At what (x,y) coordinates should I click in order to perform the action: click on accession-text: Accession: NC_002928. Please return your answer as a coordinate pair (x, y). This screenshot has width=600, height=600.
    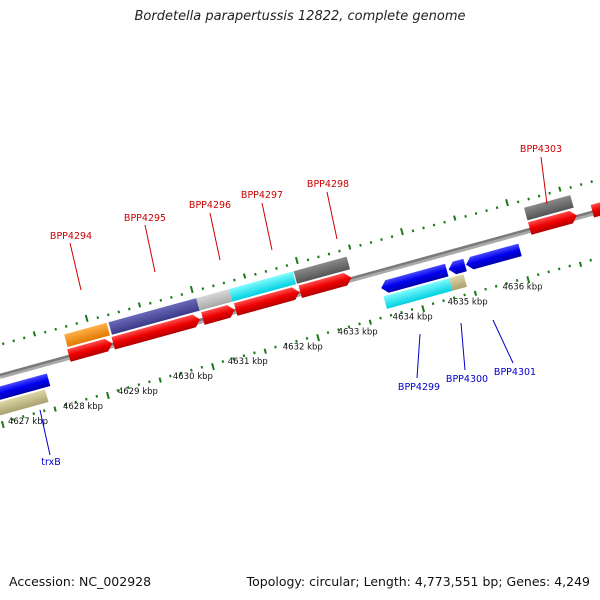
    Looking at the image, I should click on (80, 581).